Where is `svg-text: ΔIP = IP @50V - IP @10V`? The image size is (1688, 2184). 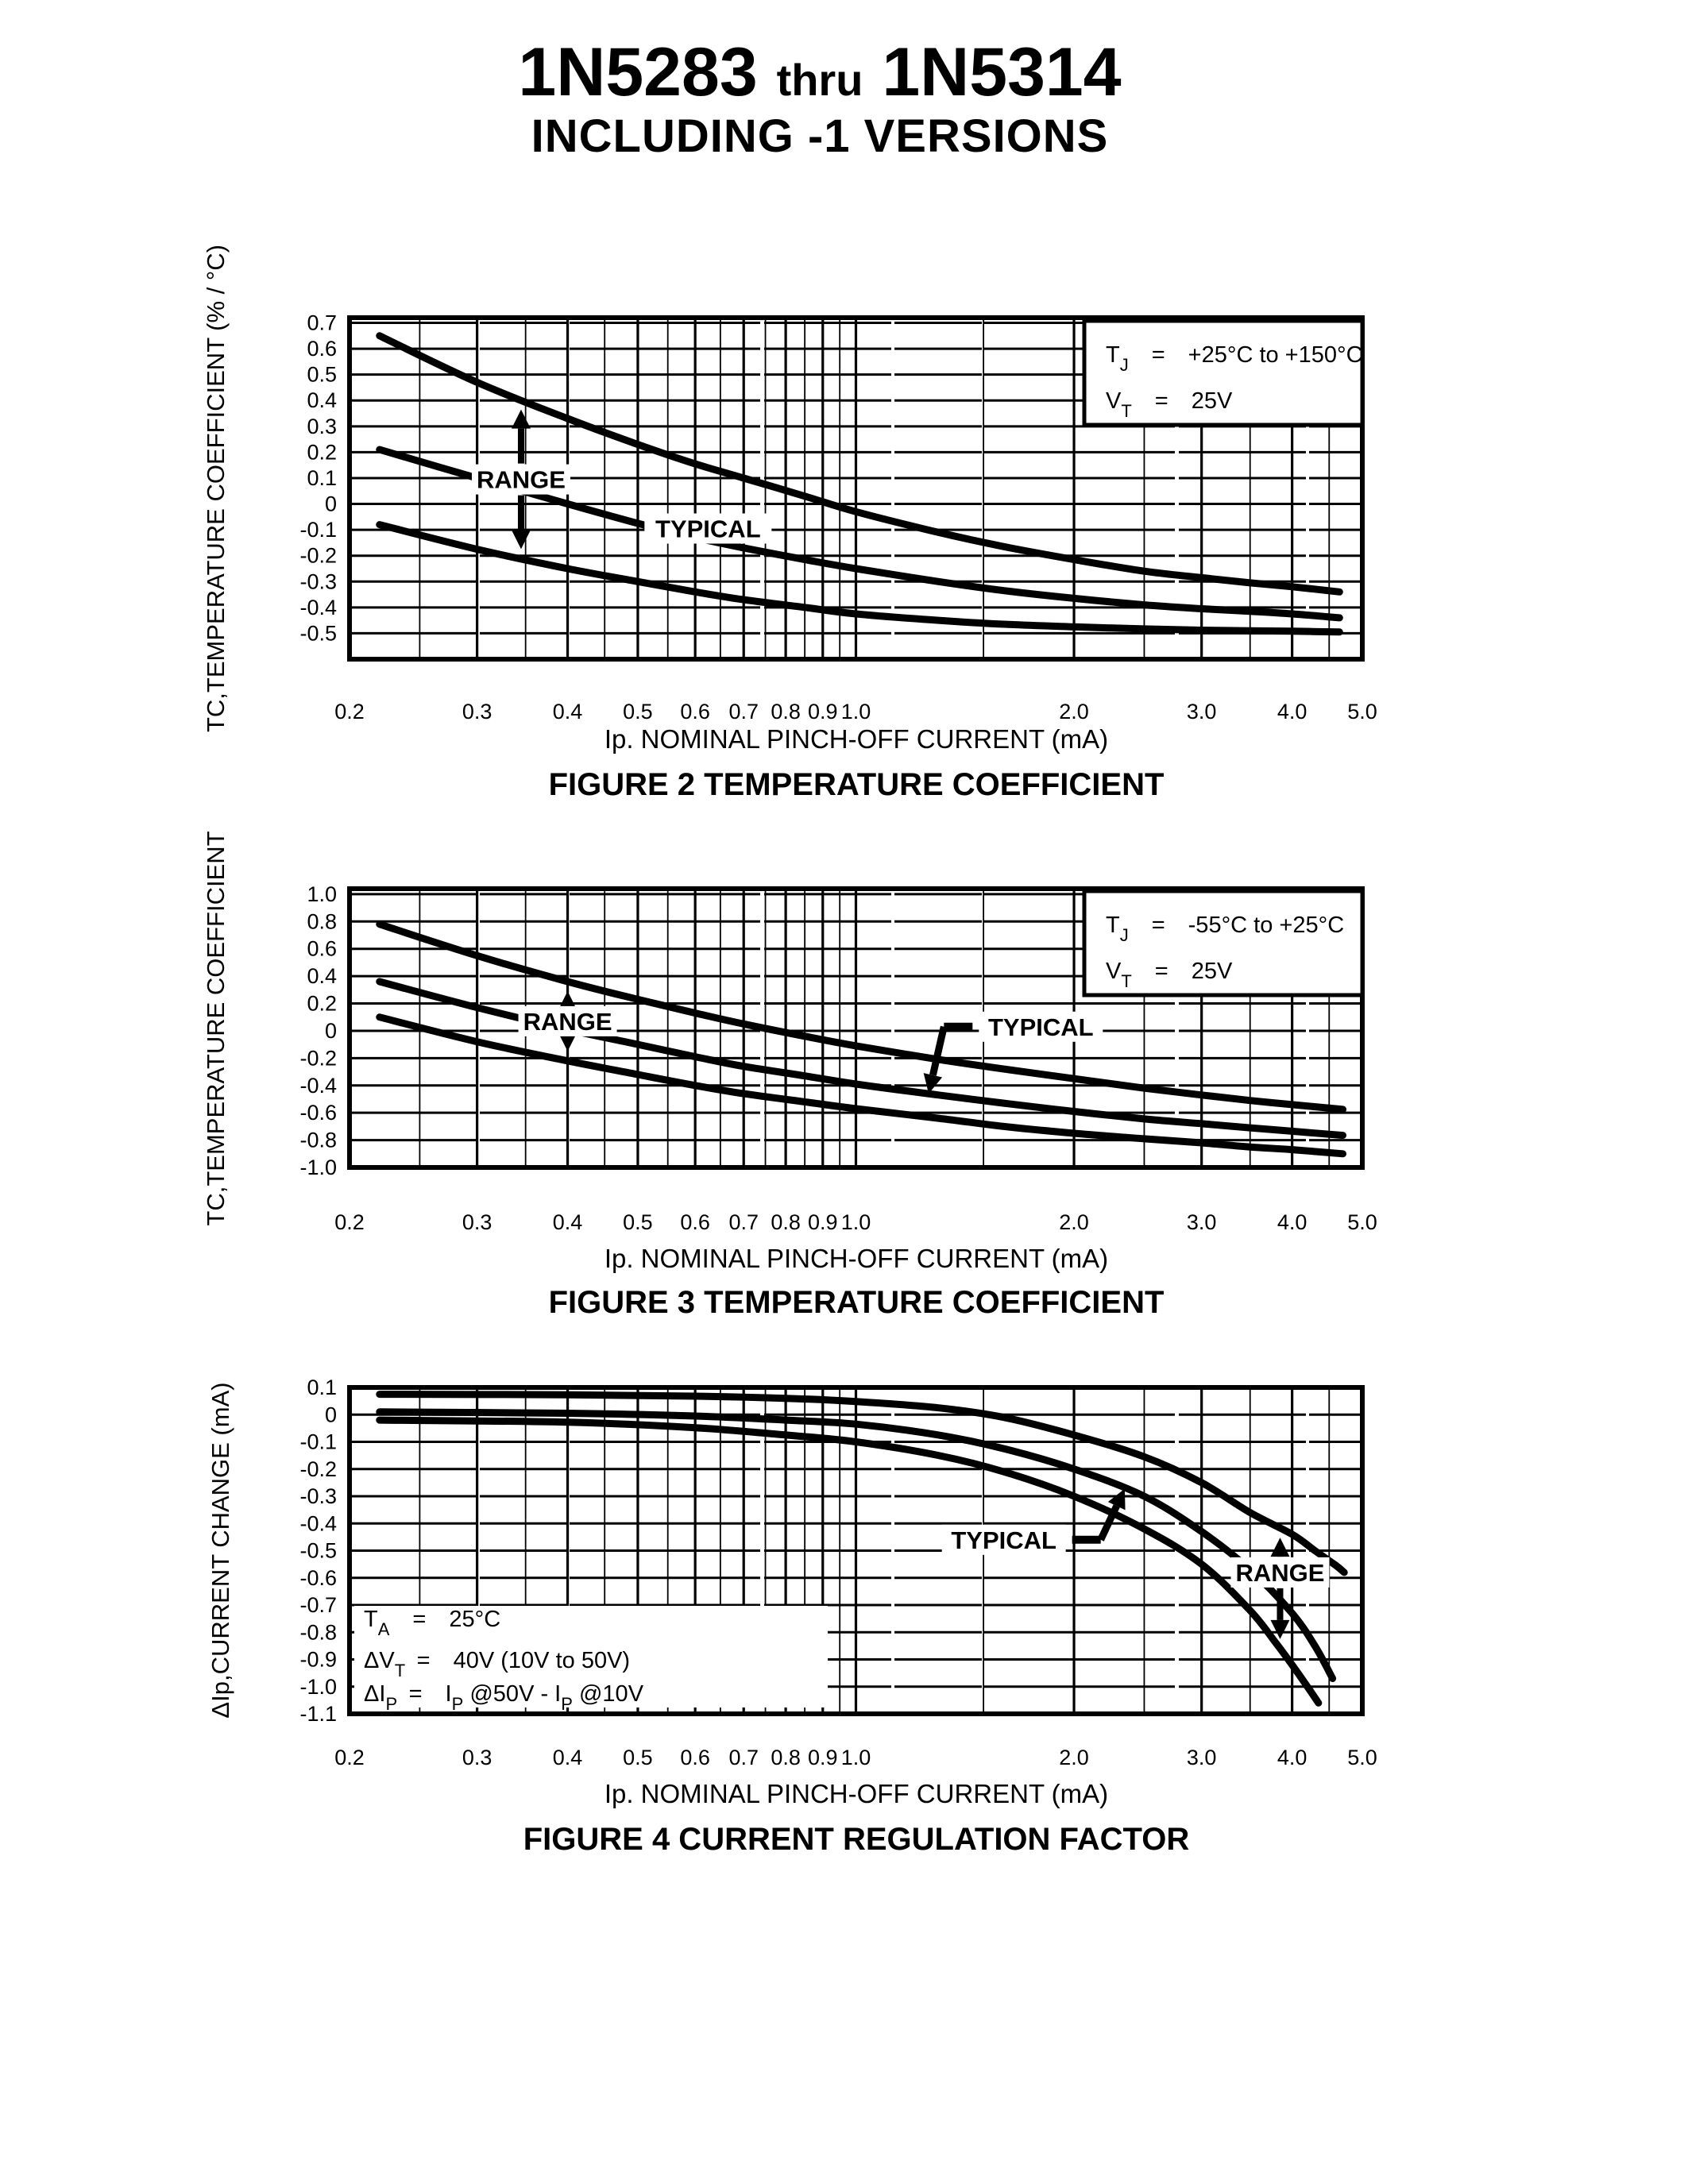
svg-text: ΔIP = IP @50V - IP @10V is located at coordinates (504, 1697).